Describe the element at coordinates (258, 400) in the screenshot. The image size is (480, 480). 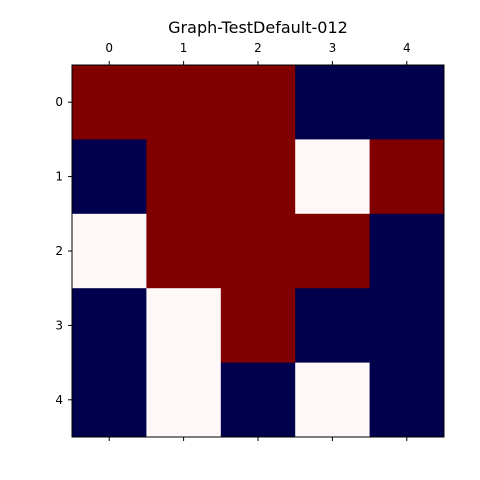
I see `heatmap-cell-r4-c2` at that location.